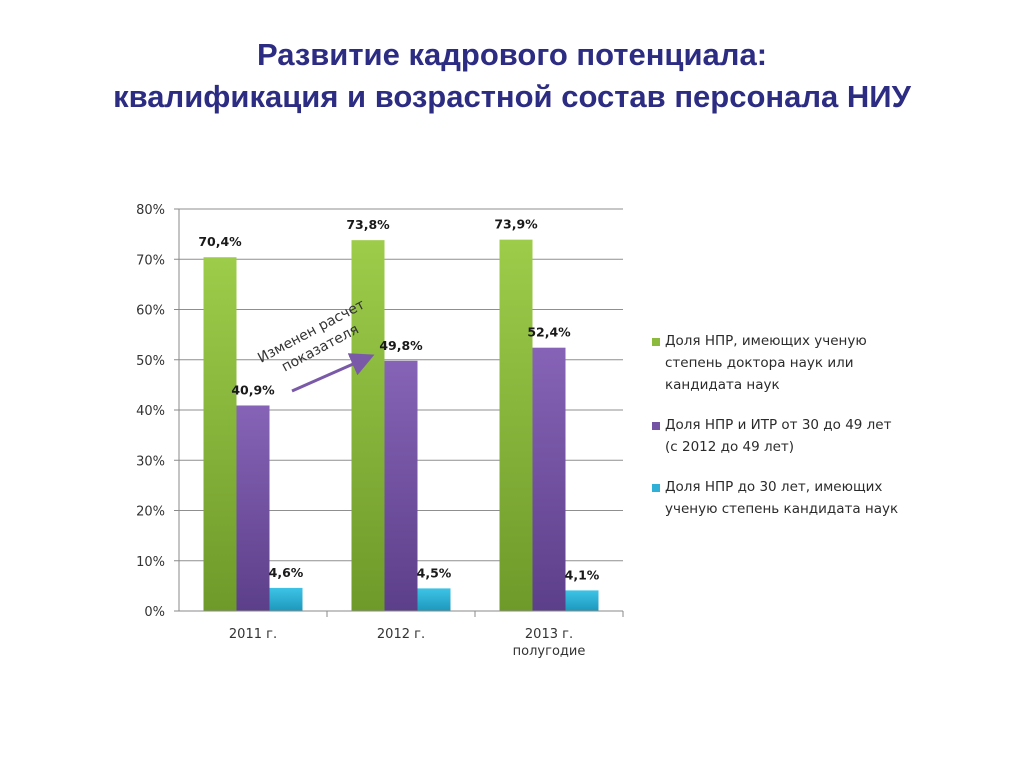 The image size is (1024, 768). Describe the element at coordinates (220, 434) in the screenshot. I see `bar-s1-c1` at that location.